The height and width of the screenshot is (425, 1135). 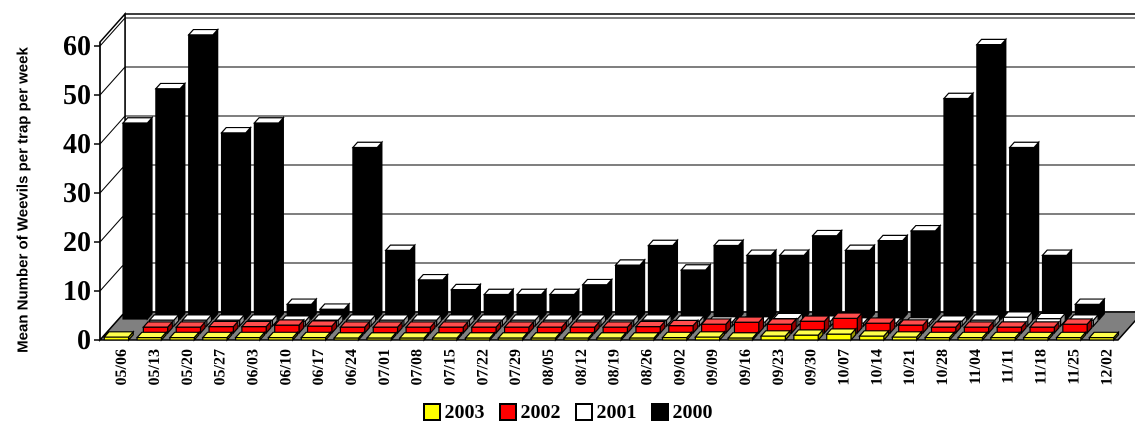 I want to click on y-tick-label: 20, so click(x=77, y=242).